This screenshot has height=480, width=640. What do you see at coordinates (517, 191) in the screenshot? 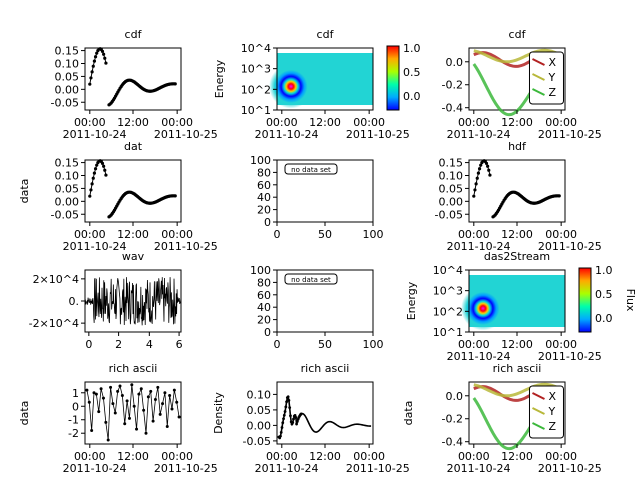
I see `p6-frame` at bounding box center [517, 191].